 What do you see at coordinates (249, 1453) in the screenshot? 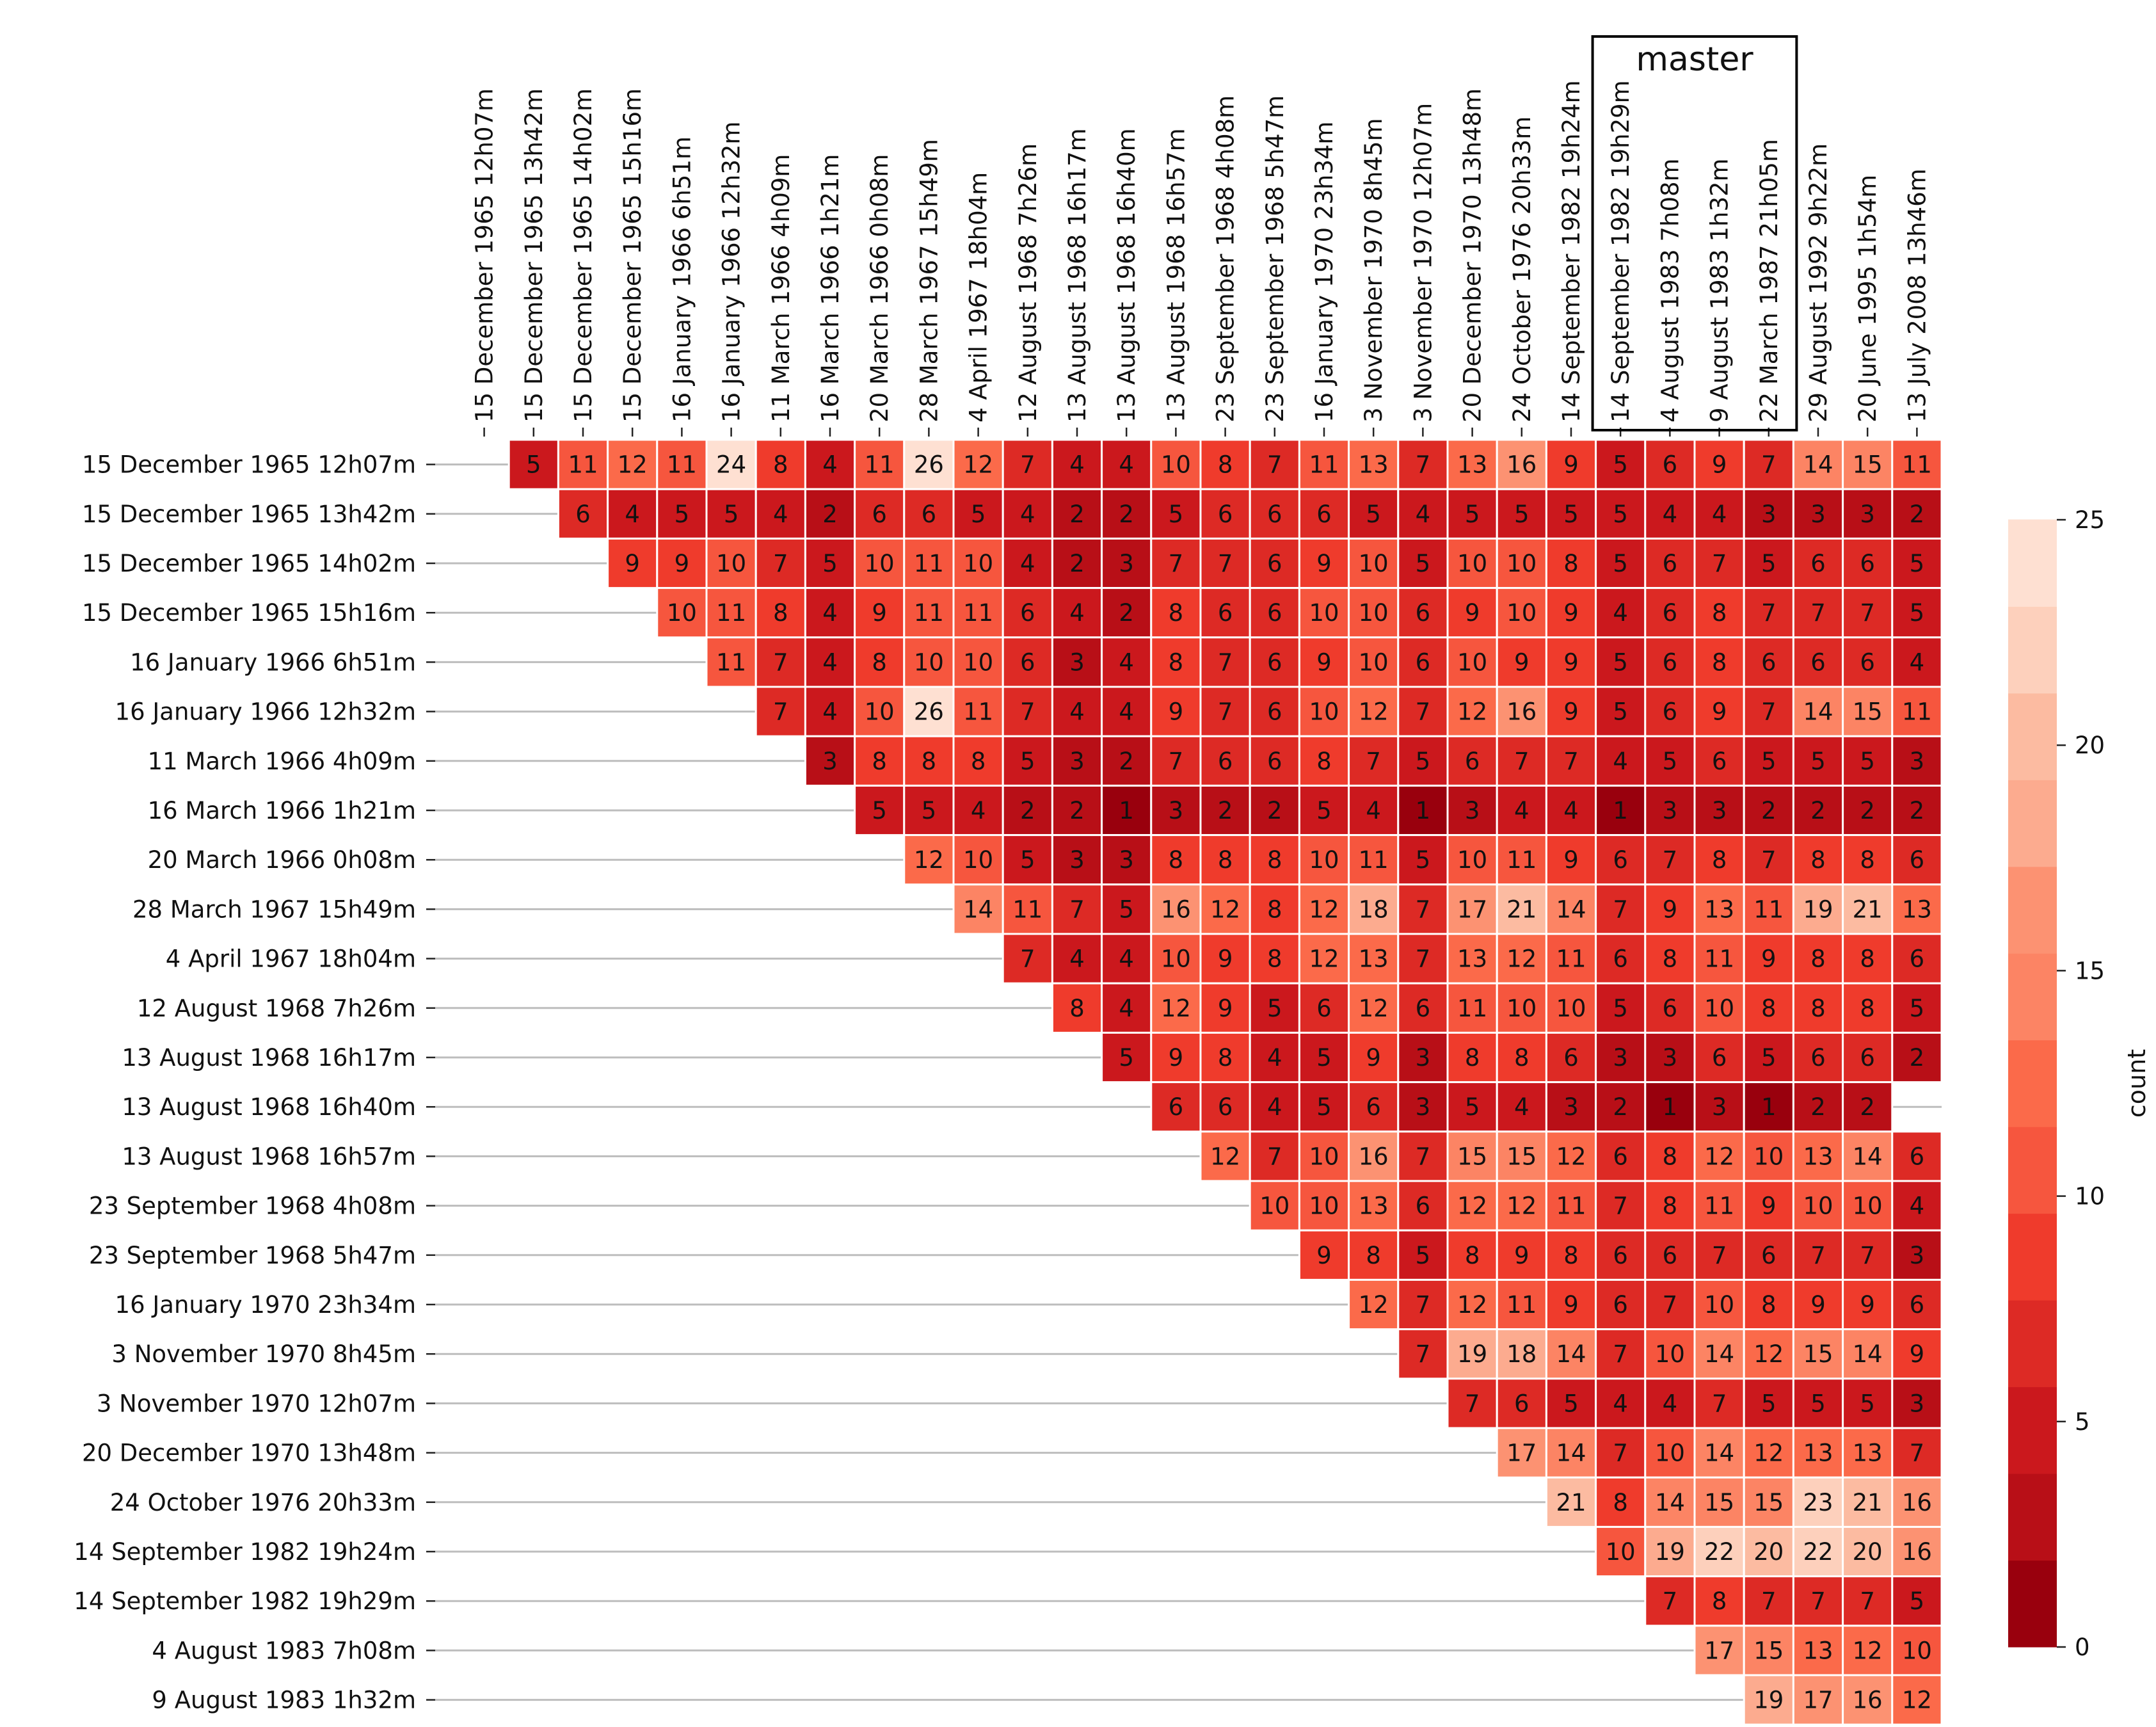
I see `row-label: 20 December 1970 13h48m` at bounding box center [249, 1453].